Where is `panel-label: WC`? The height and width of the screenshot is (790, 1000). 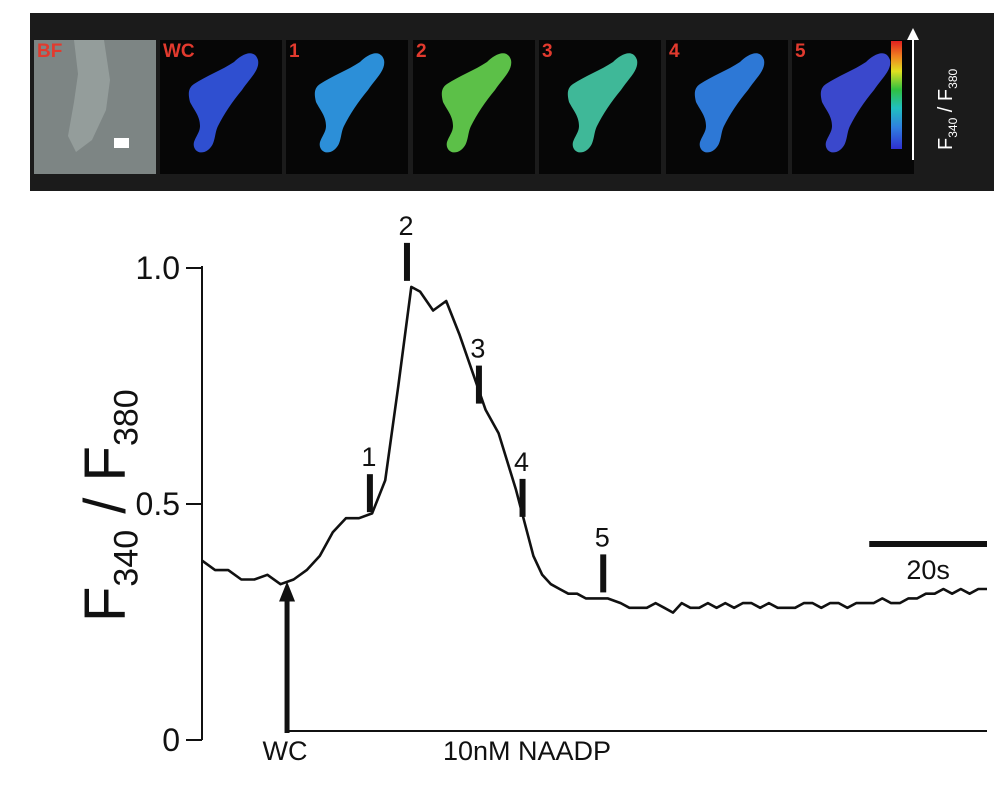
panel-label: WC is located at coordinates (179, 51).